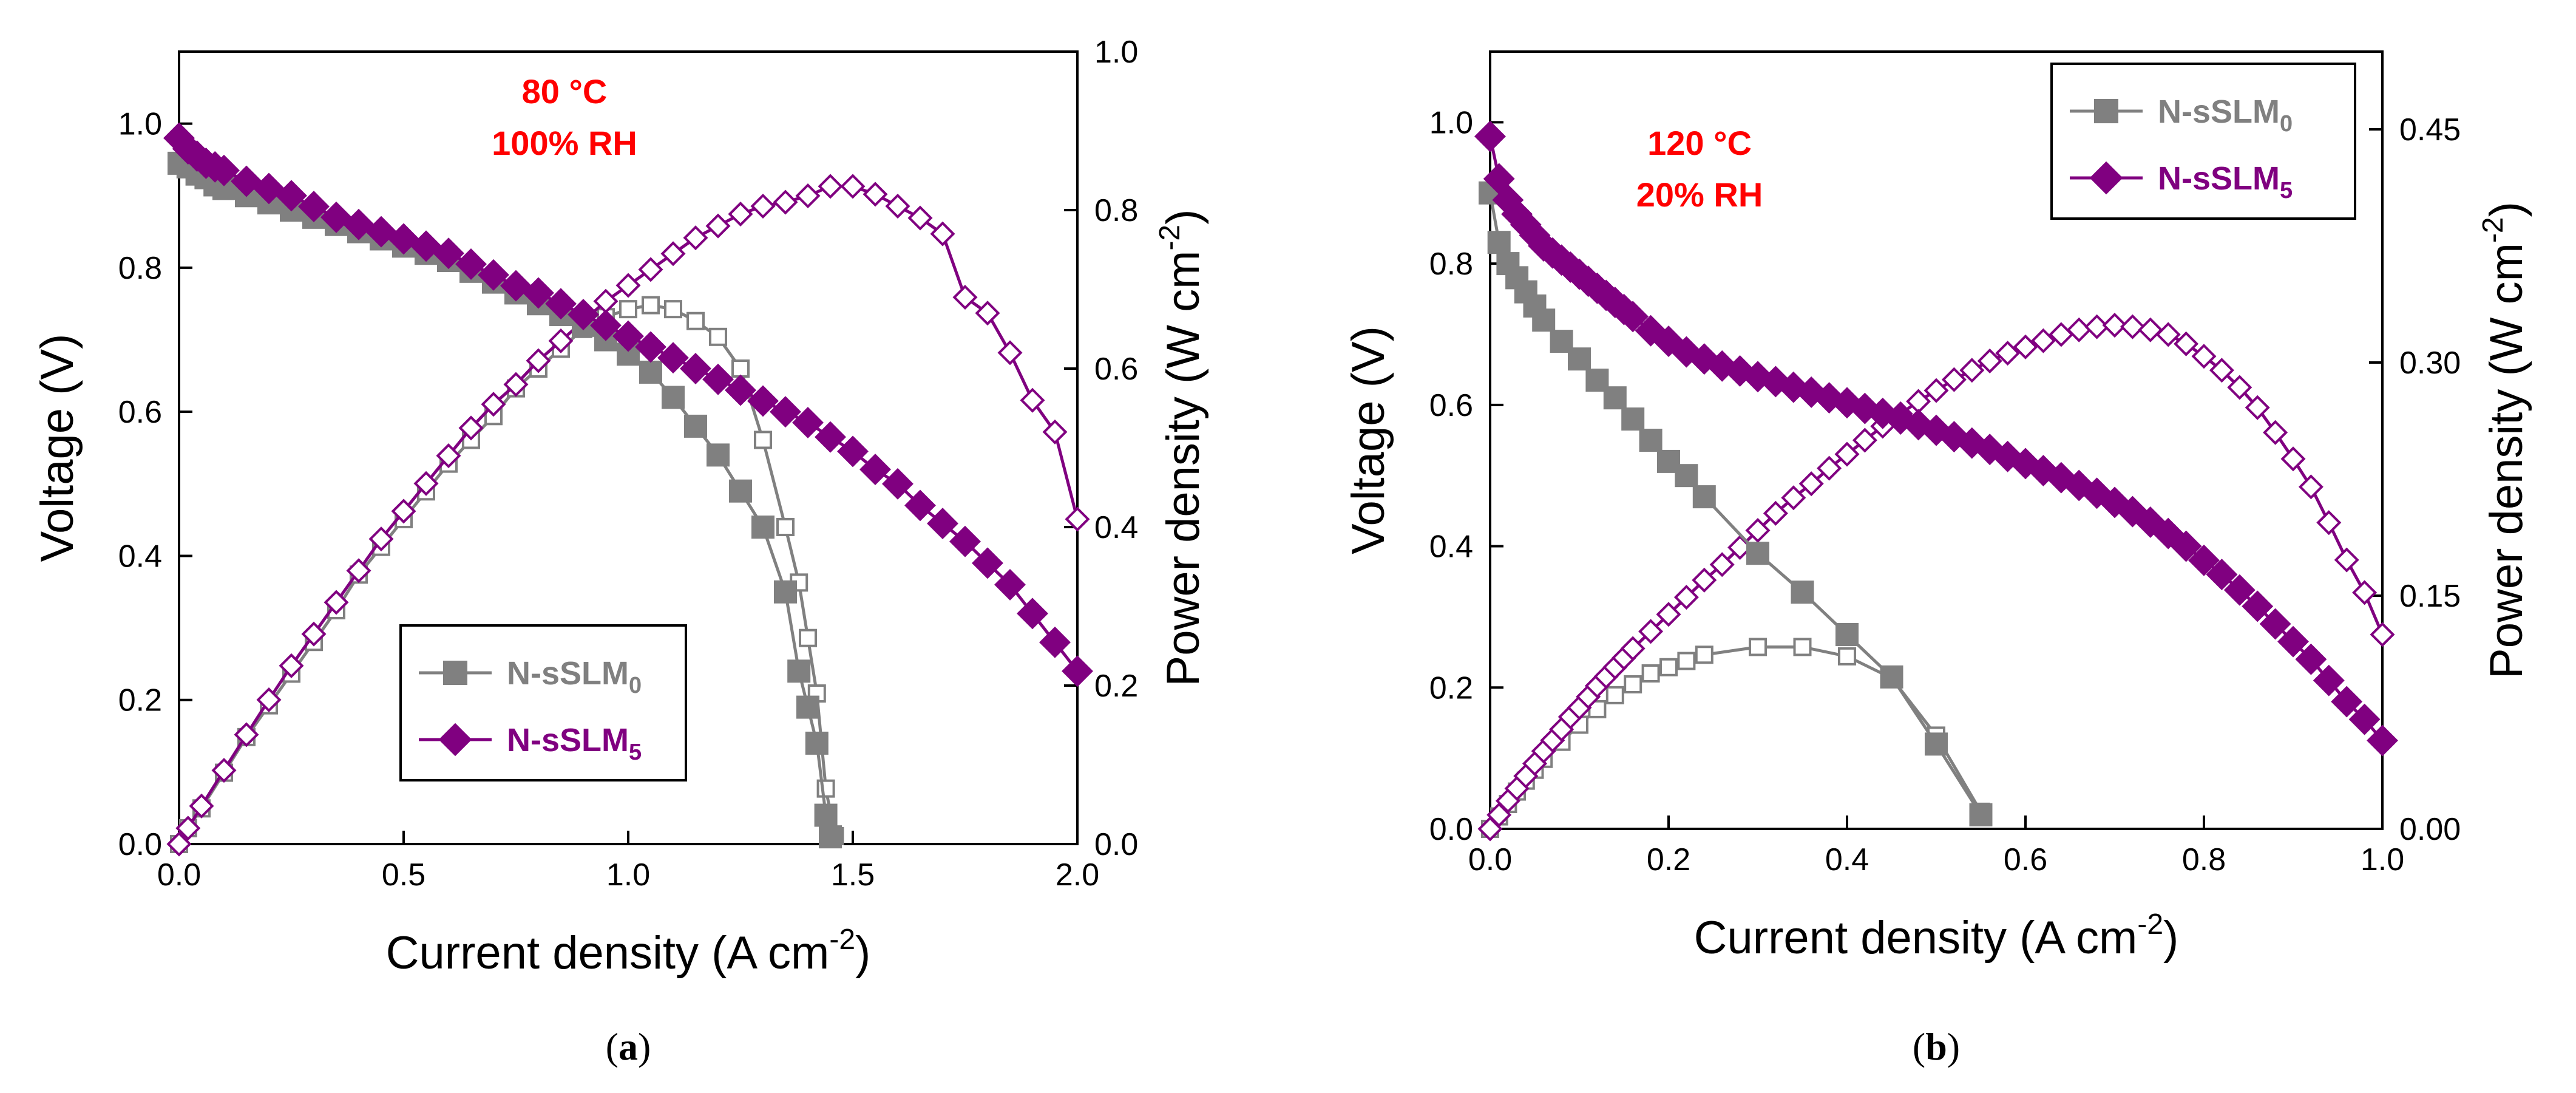  I want to click on y-right-tick-label: 0.8, so click(1116, 210).